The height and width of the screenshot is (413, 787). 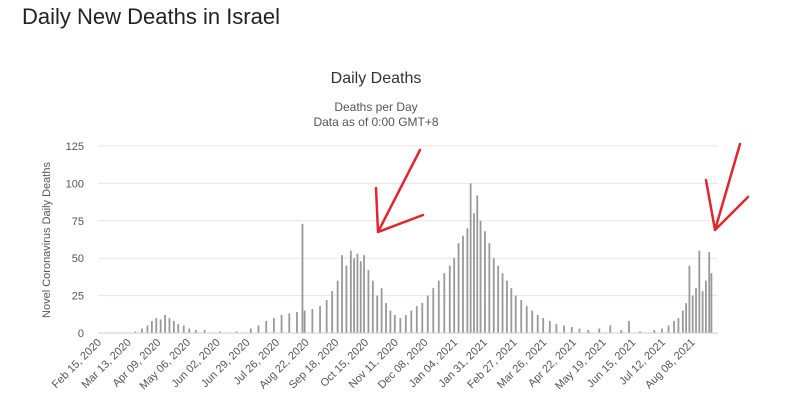 I want to click on y-tick-label: 25, so click(x=78, y=297).